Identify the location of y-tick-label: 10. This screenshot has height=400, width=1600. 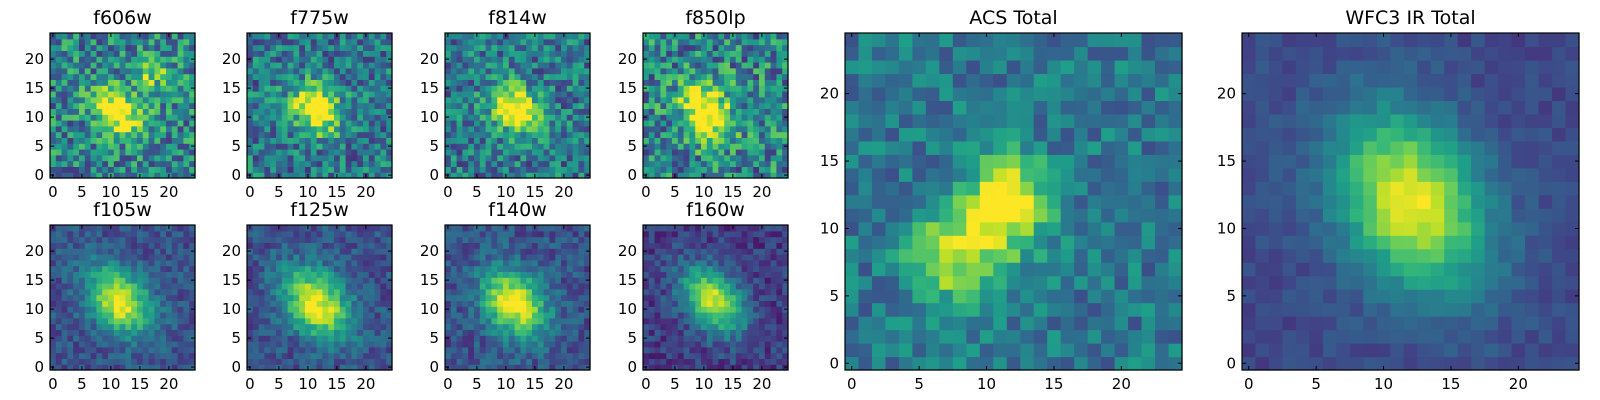
(231, 117).